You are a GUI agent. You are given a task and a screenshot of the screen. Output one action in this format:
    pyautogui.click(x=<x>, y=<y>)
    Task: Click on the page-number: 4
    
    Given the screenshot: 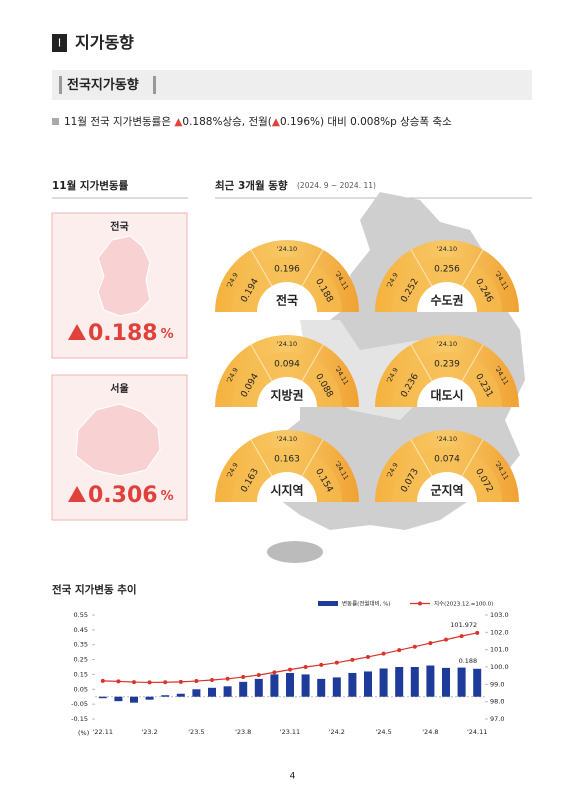 What is the action you would take?
    pyautogui.click(x=293, y=777)
    